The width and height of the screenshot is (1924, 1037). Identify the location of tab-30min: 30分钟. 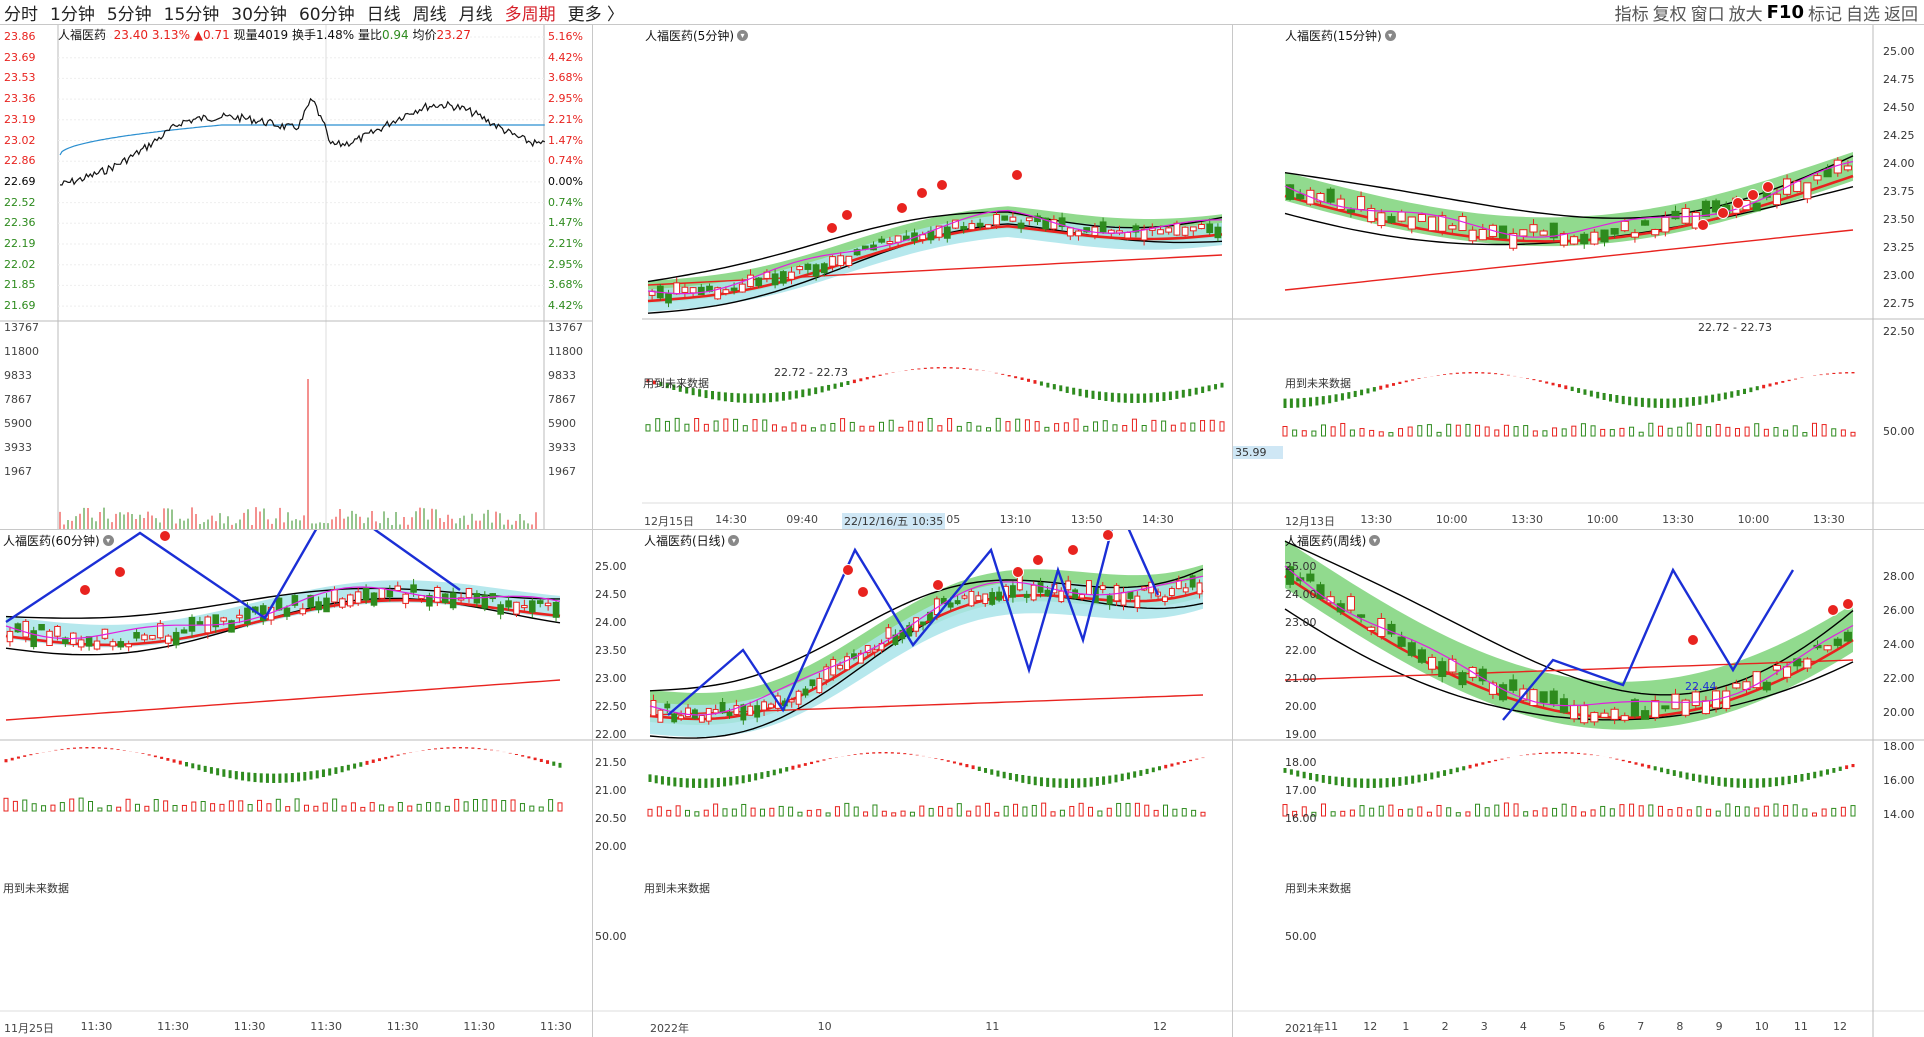
(259, 14).